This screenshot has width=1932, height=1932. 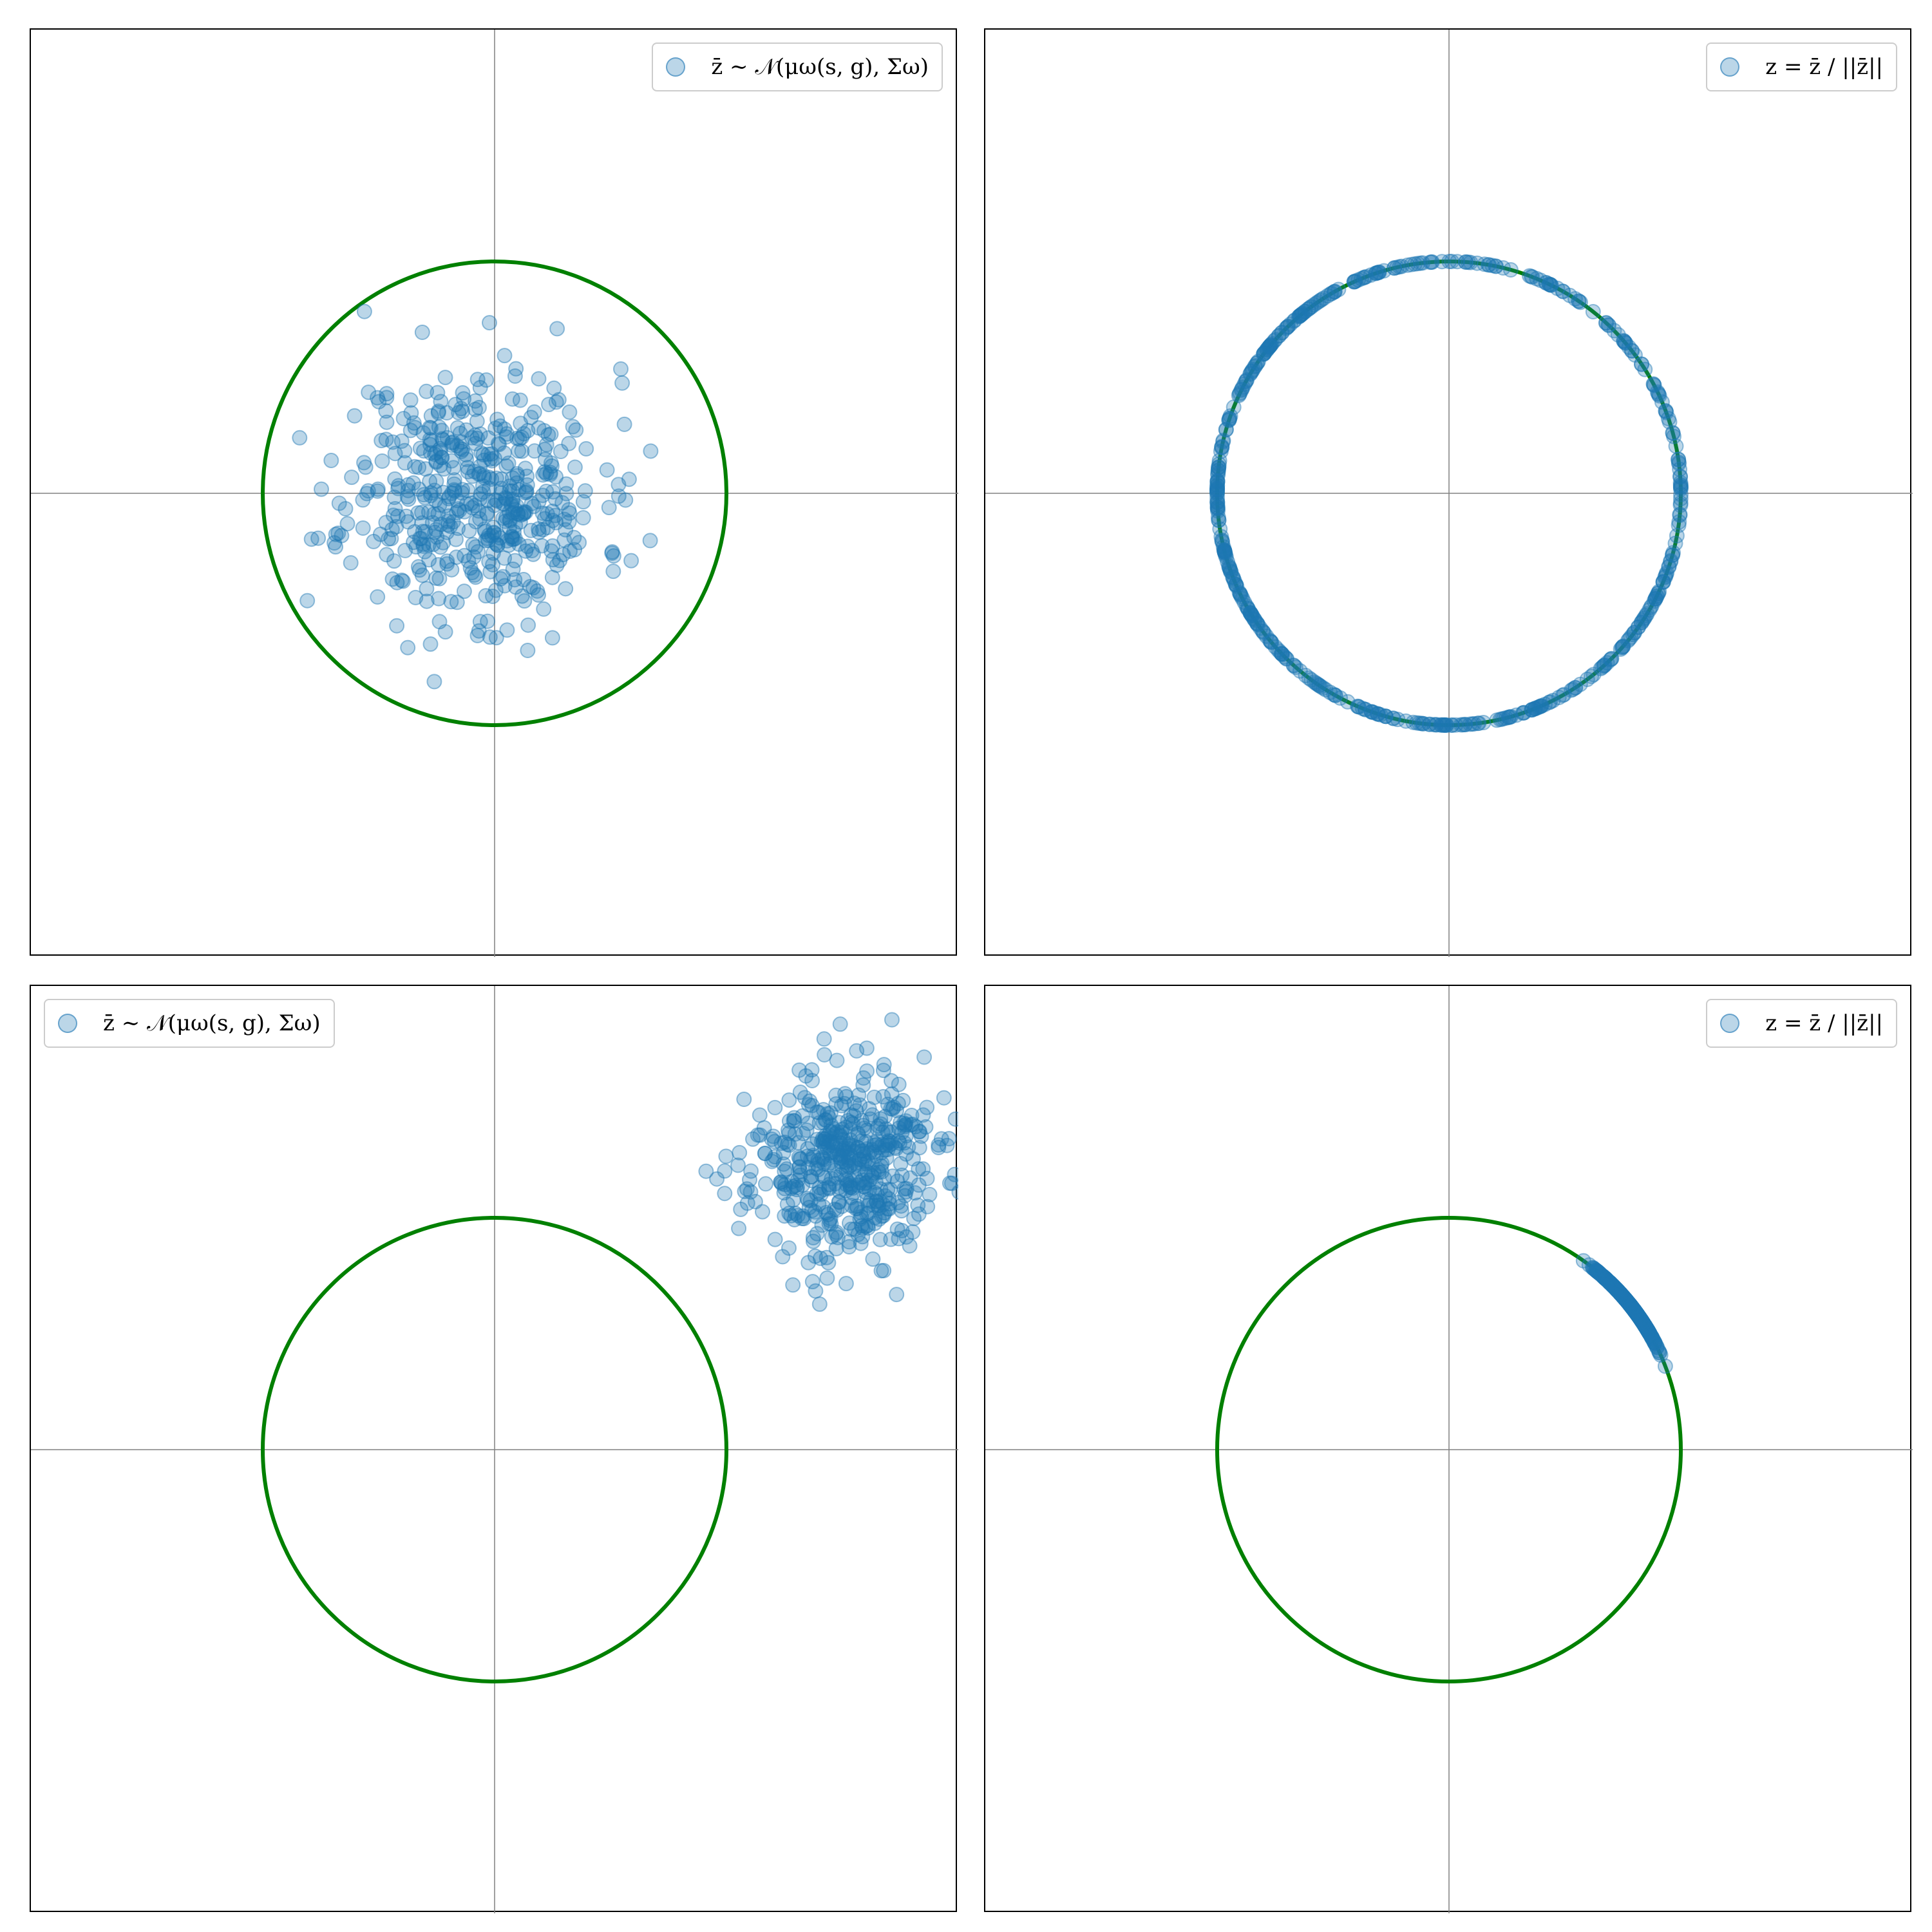 What do you see at coordinates (1801, 67) in the screenshot?
I see `legend-top-right: z = z̄ / ||z̄||` at bounding box center [1801, 67].